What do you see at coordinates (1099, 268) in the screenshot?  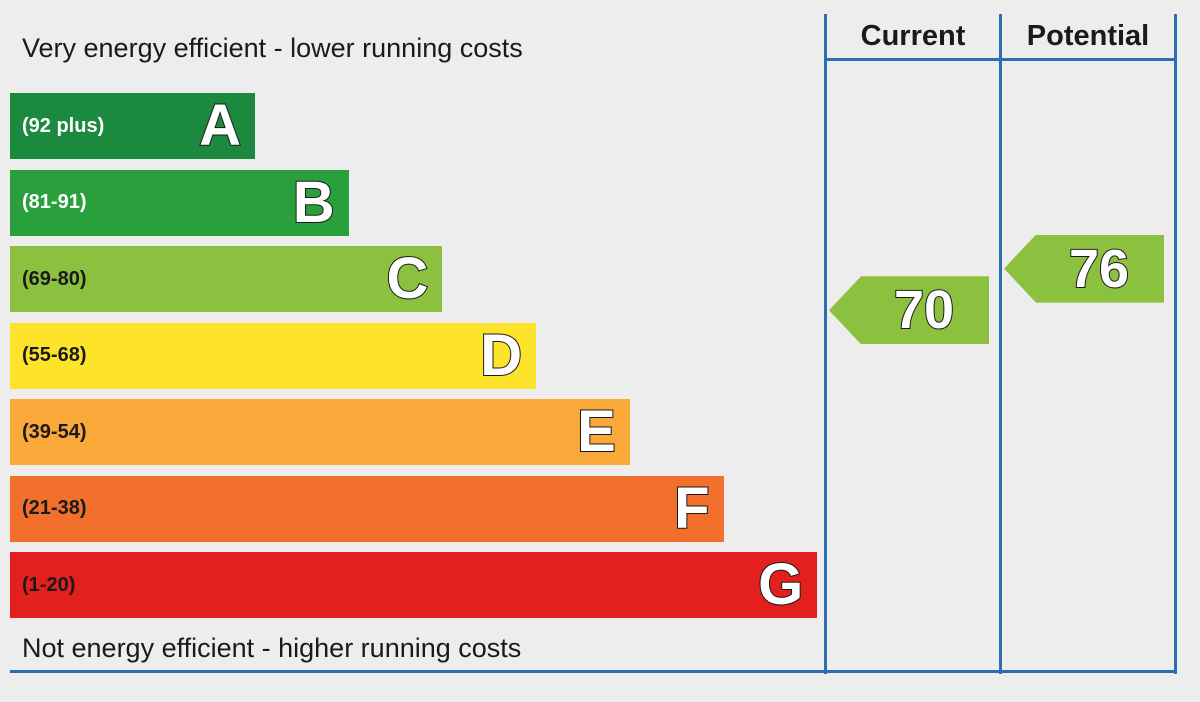 I see `potential-rating-value: 76` at bounding box center [1099, 268].